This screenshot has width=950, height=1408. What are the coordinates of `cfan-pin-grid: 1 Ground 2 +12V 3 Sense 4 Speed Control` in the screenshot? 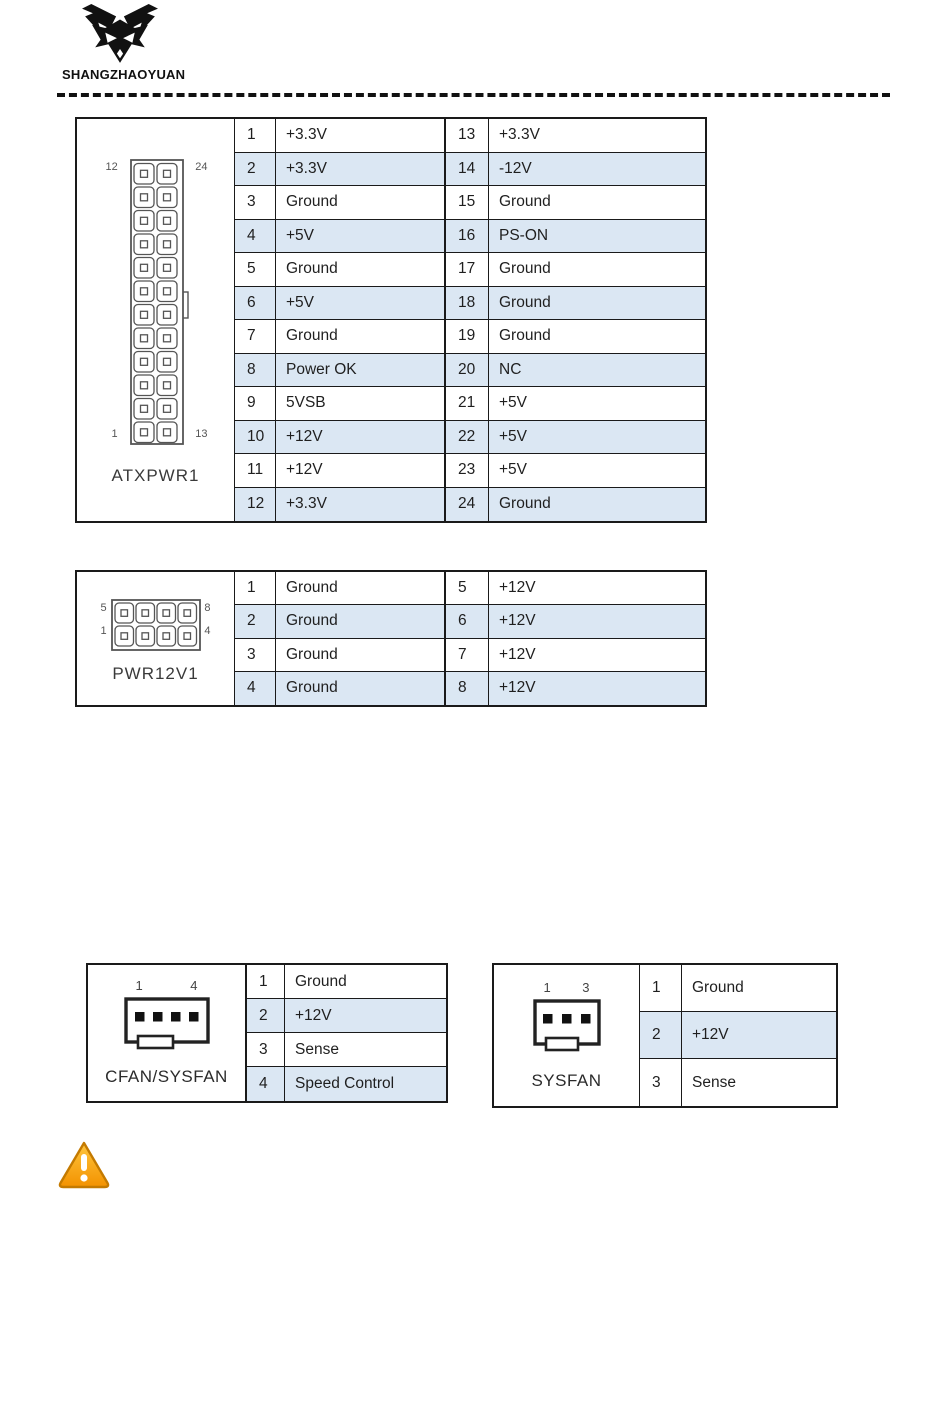 It's located at (346, 1033).